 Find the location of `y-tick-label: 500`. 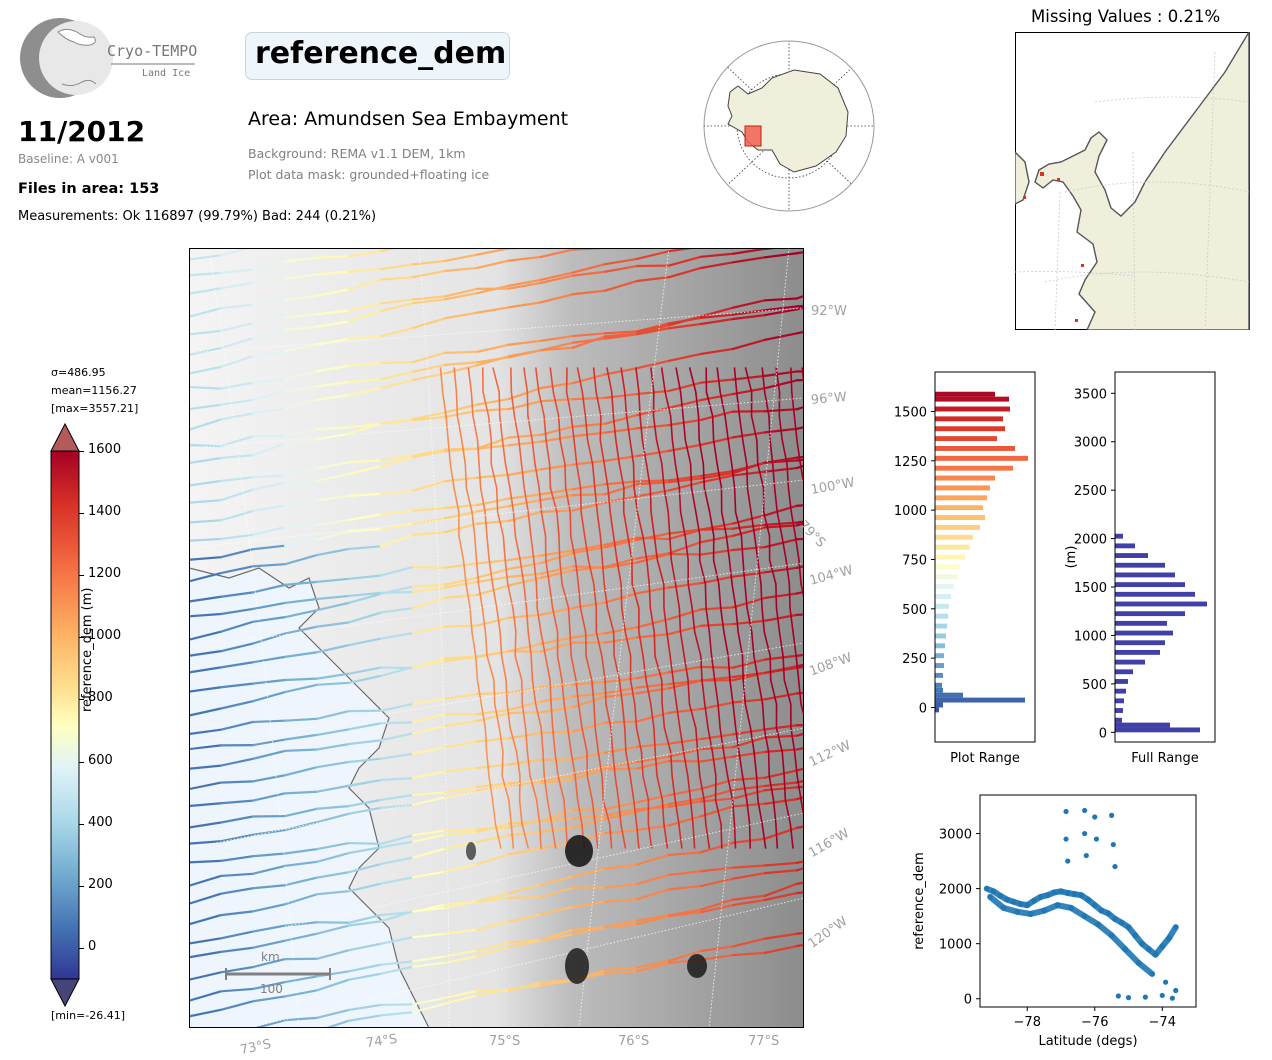

y-tick-label: 500 is located at coordinates (914, 610).